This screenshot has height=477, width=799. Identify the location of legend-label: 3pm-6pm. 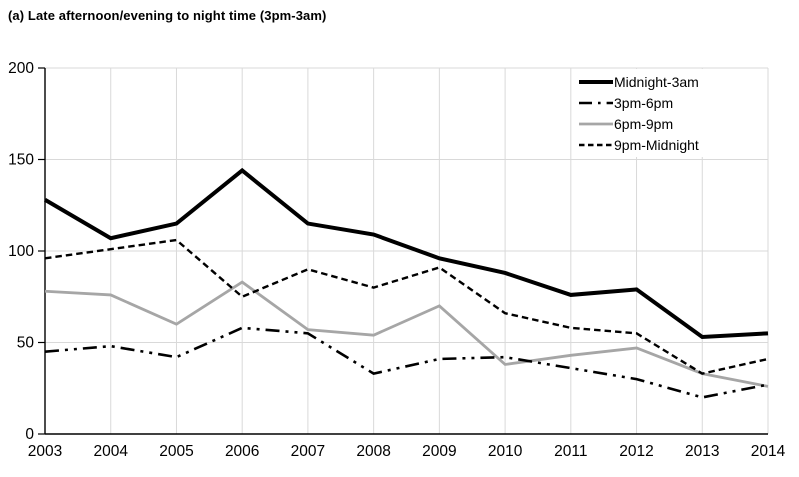
(644, 102).